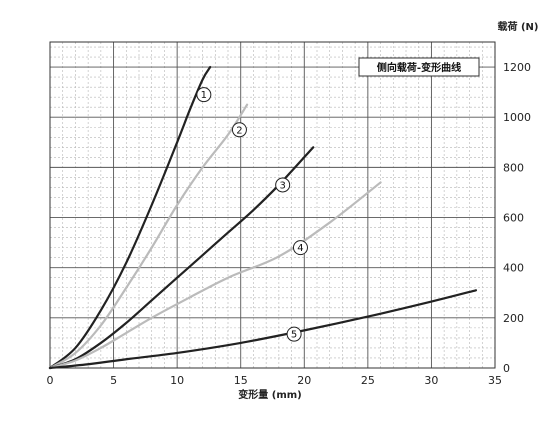  I want to click on y-tick-label: 200, so click(513, 318).